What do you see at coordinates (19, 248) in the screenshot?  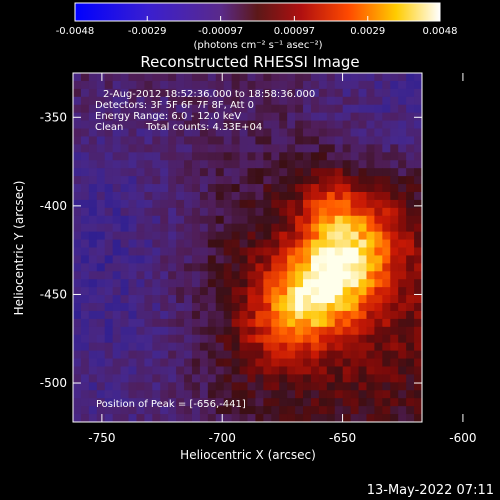 I see `y-axis-label: Heliocentric Y (arcsec)` at bounding box center [19, 248].